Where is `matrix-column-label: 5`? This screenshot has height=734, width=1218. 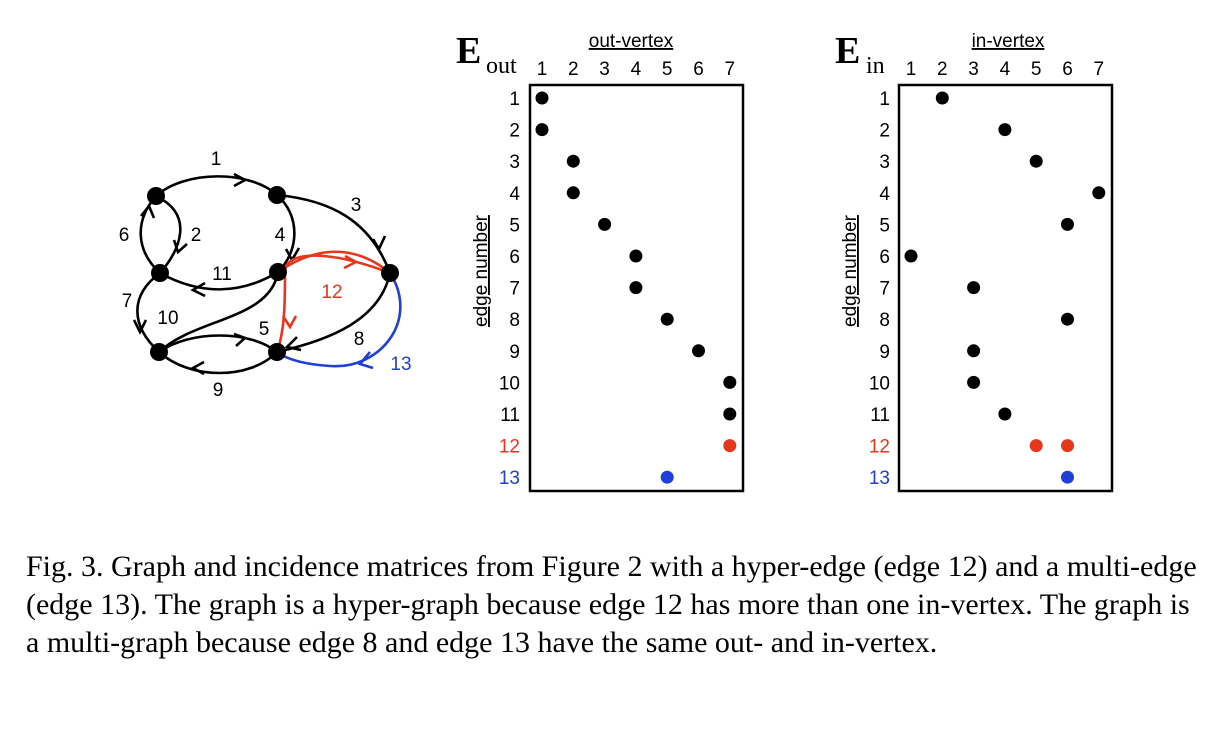 matrix-column-label: 5 is located at coordinates (1036, 69).